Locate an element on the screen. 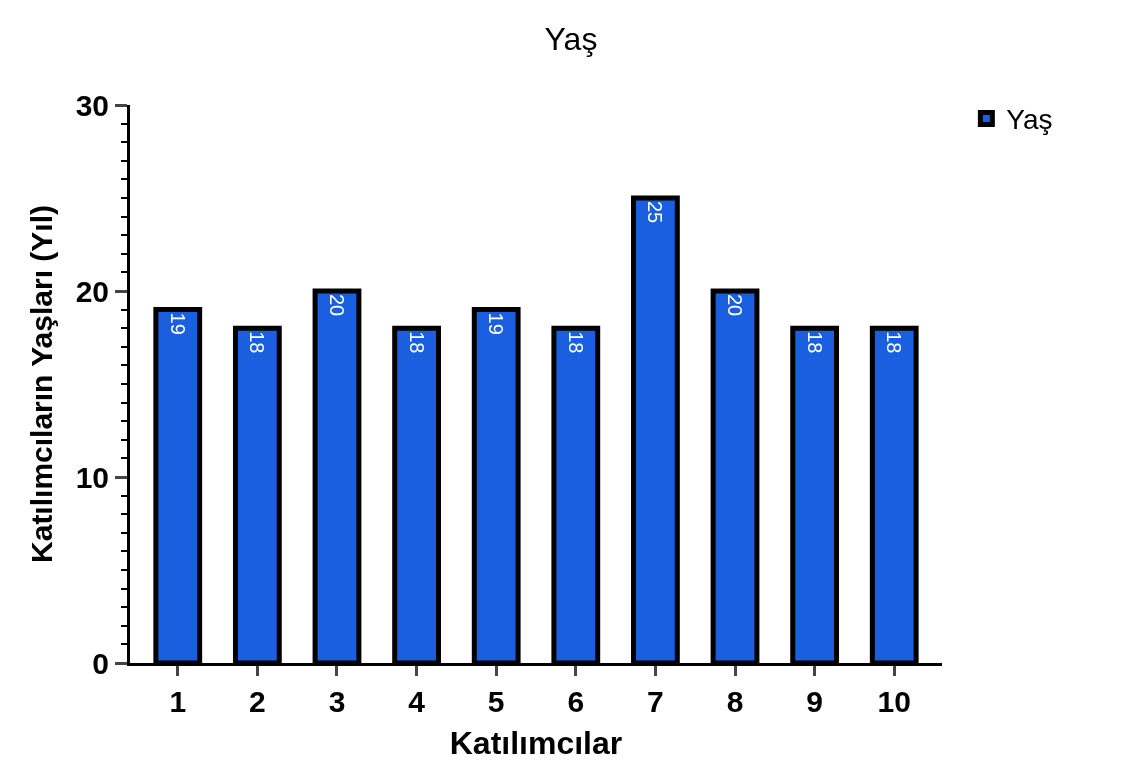 Image resolution: width=1142 pixels, height=783 pixels. x-tick-label: 8 is located at coordinates (735, 701).